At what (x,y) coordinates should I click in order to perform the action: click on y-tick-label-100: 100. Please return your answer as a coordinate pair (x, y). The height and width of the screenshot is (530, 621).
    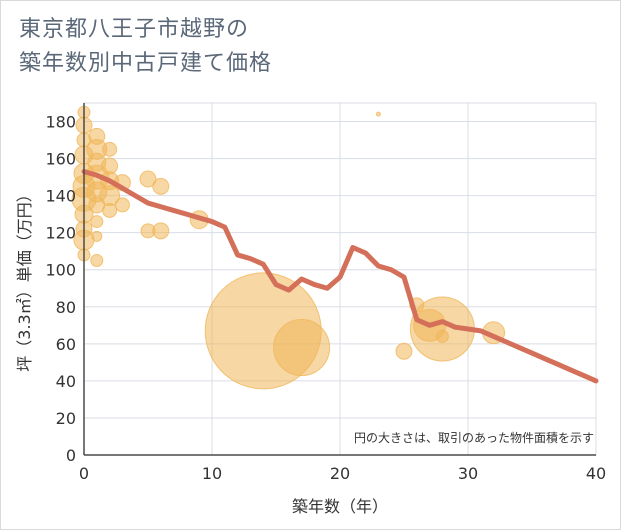
    Looking at the image, I should click on (60, 270).